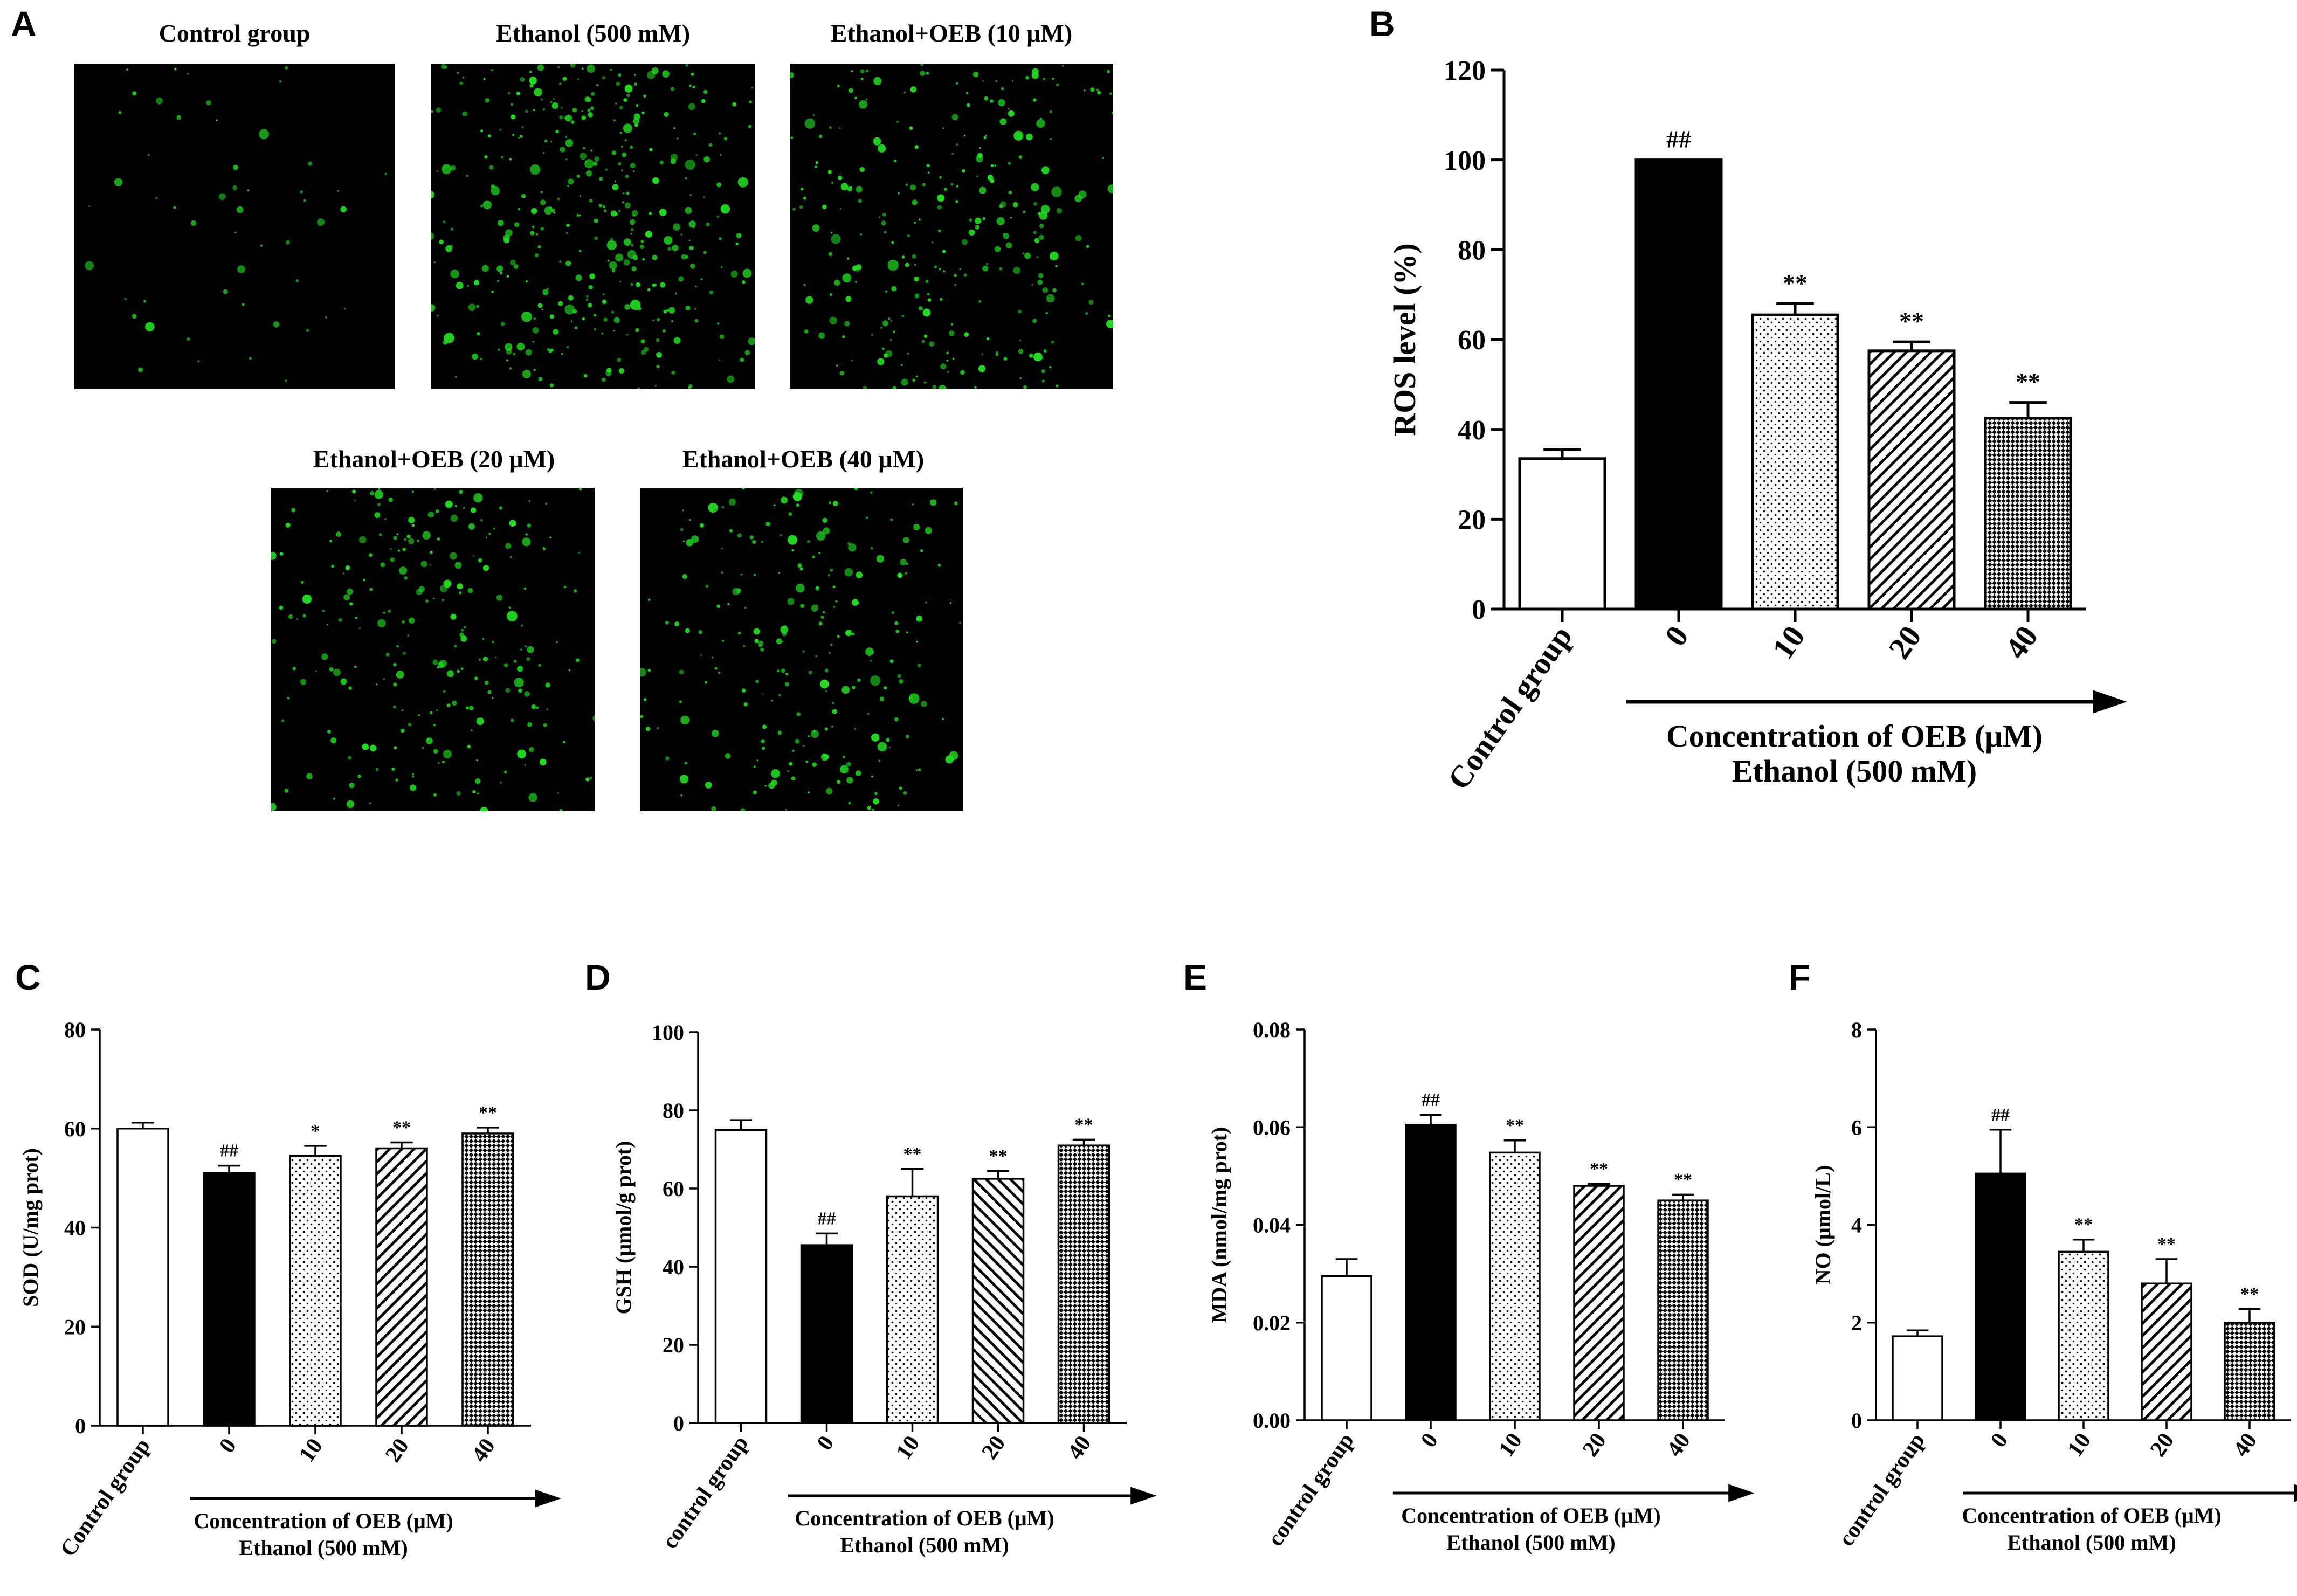 The image size is (2297, 1596). What do you see at coordinates (1857, 1030) in the screenshot?
I see `y-tick-label: 8` at bounding box center [1857, 1030].